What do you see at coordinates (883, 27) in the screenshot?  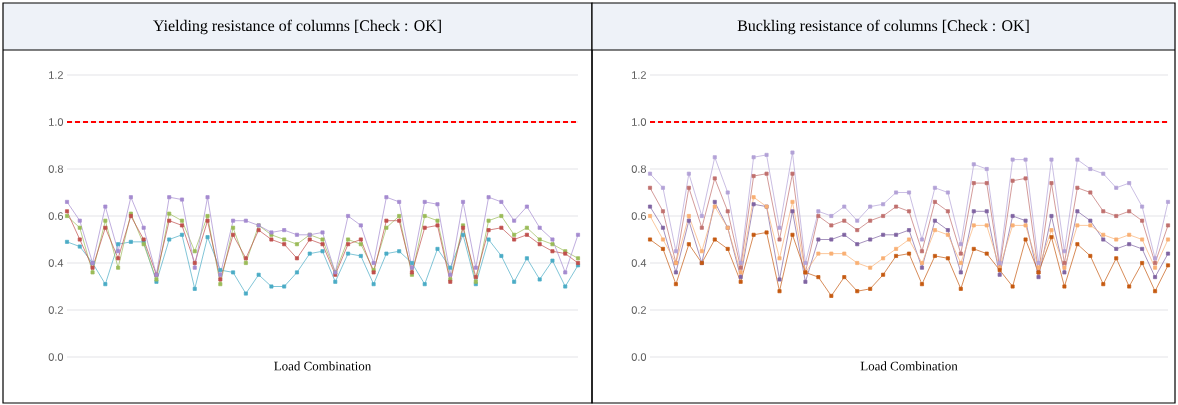 I see `chart-title: Buckling resistance of columns [Check : OK]` at bounding box center [883, 27].